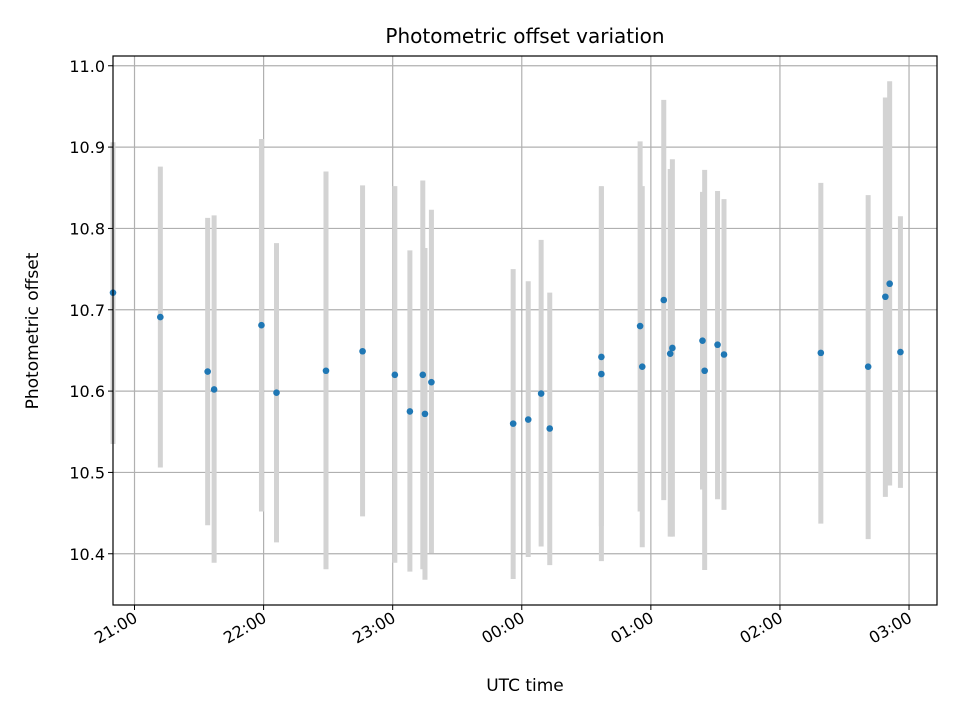  Describe the element at coordinates (33, 330) in the screenshot. I see `y-axis-label: Photometric offset` at that location.